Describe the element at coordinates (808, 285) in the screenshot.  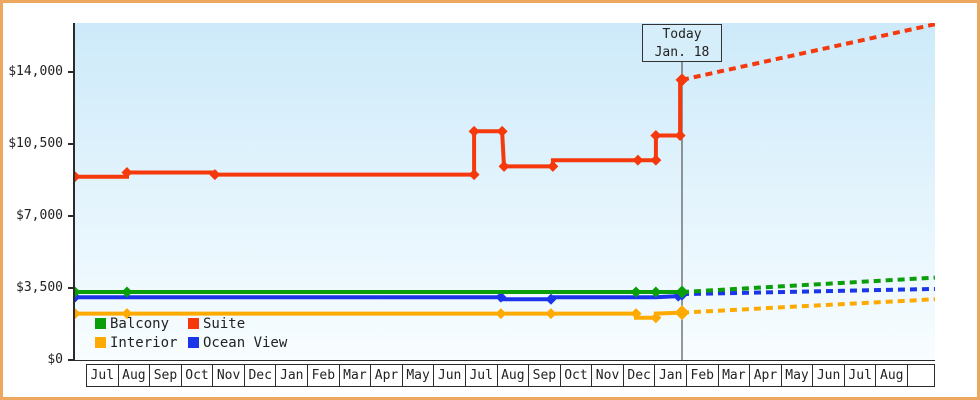
I see `series-projection-balcony` at that location.